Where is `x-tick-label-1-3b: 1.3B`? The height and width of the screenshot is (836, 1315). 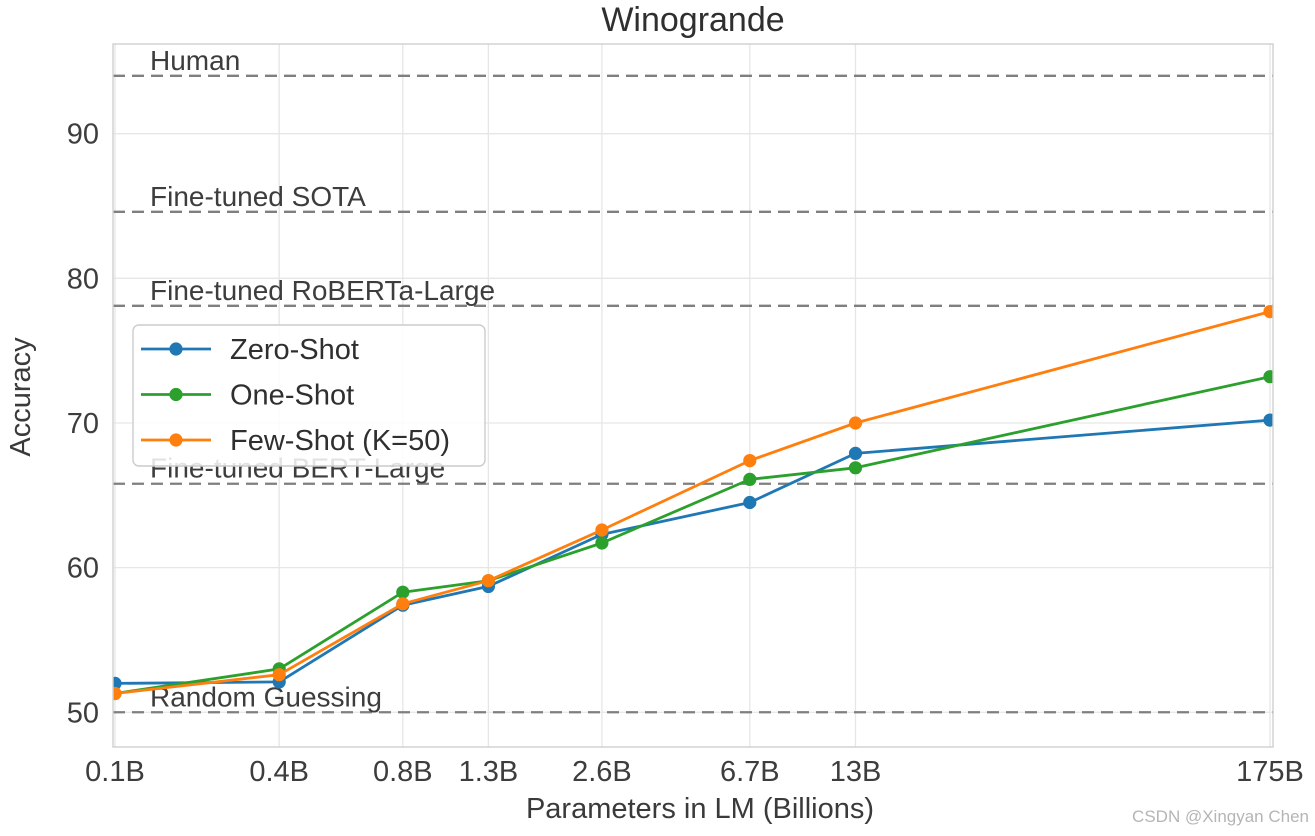
x-tick-label-1-3b: 1.3B is located at coordinates (489, 772).